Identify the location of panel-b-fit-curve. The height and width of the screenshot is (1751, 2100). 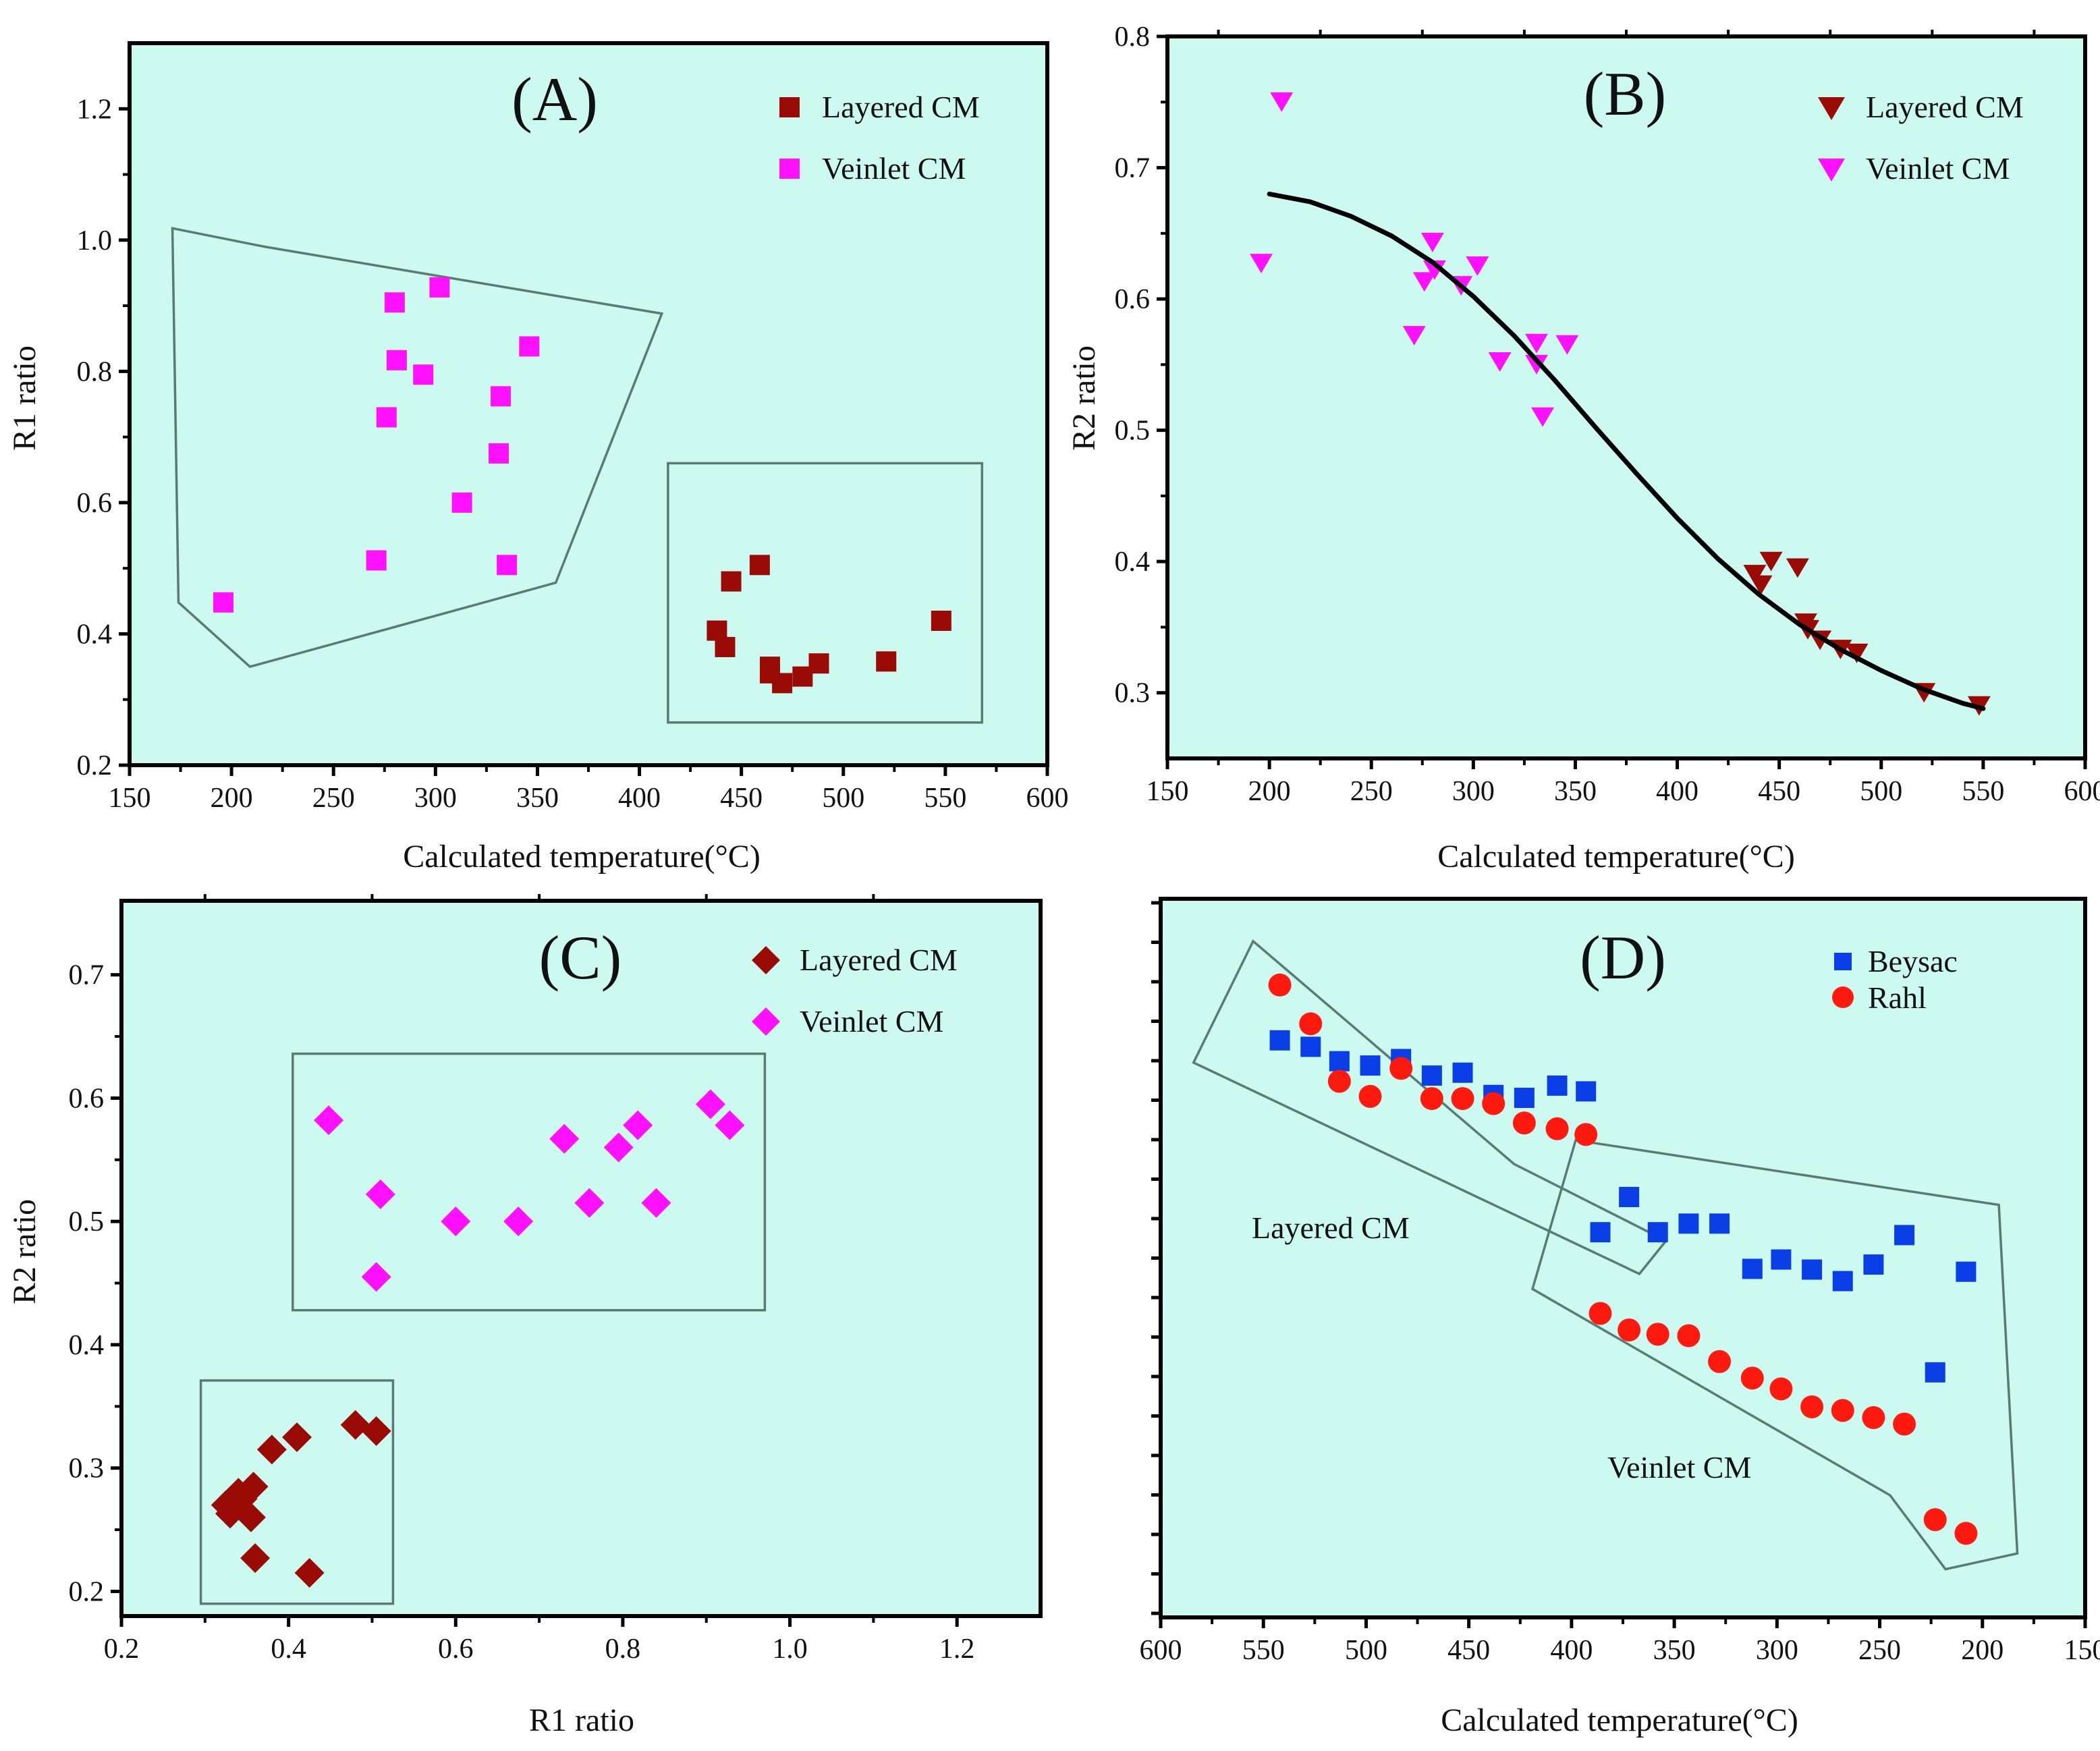
(1626, 451).